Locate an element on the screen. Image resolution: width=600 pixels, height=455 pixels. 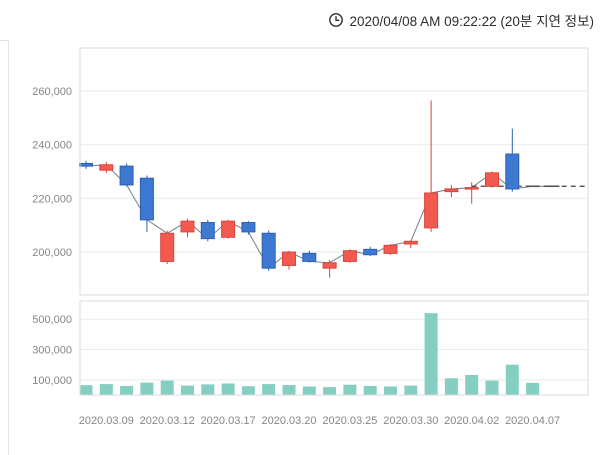
volume-axis-label: 300,000 is located at coordinates (52, 351).